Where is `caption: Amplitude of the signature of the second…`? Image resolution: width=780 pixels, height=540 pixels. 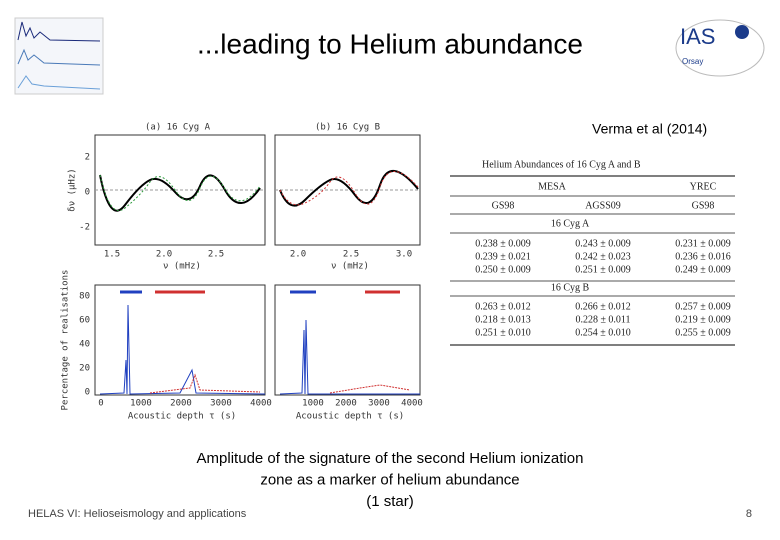
caption: Amplitude of the signature of the second… is located at coordinates (390, 480).